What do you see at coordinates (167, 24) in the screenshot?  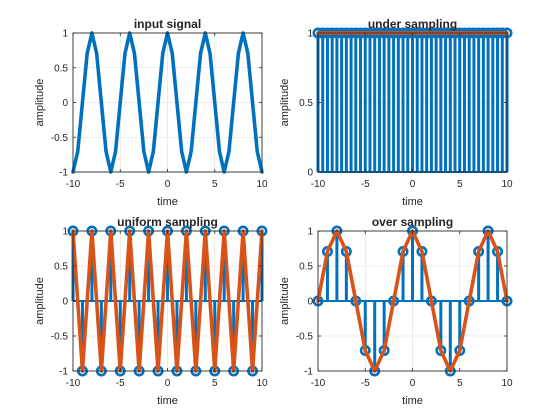 I see `chart-title: input signal` at bounding box center [167, 24].